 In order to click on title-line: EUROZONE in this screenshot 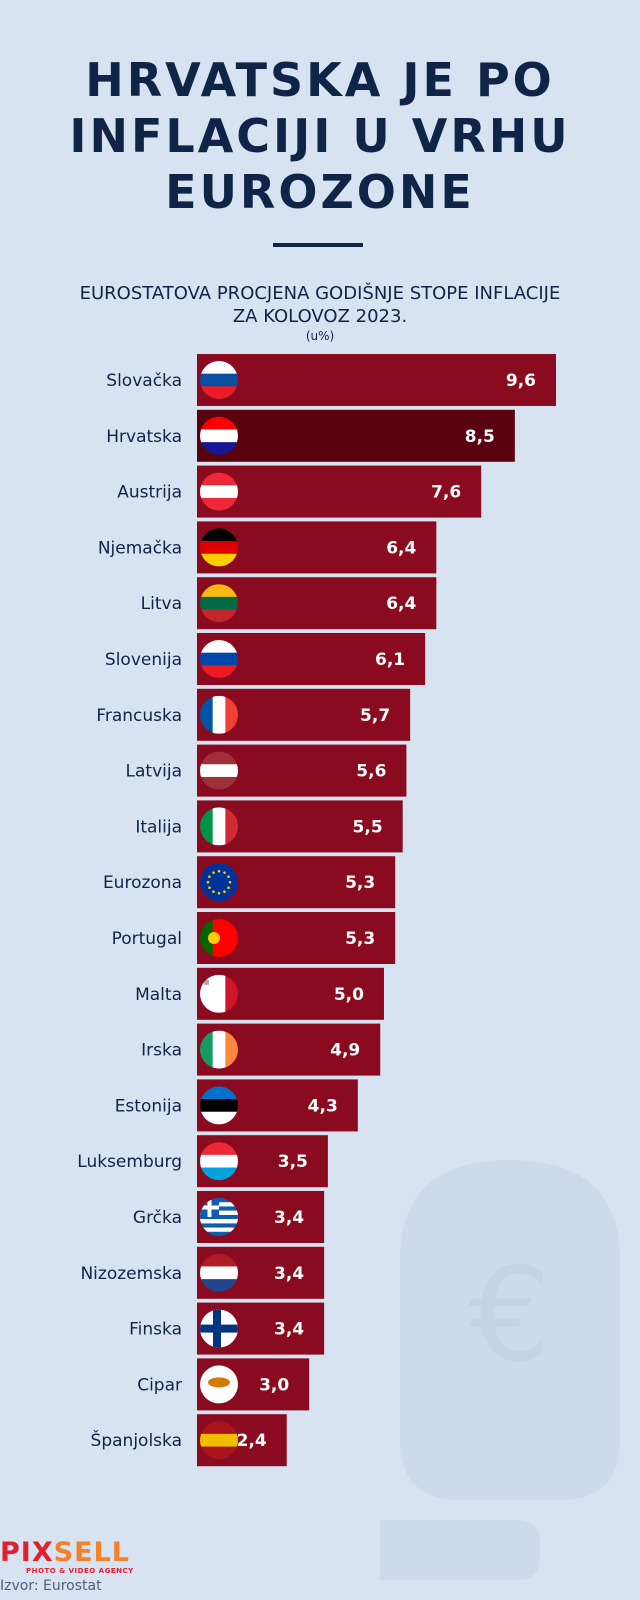, I will do `click(320, 192)`.